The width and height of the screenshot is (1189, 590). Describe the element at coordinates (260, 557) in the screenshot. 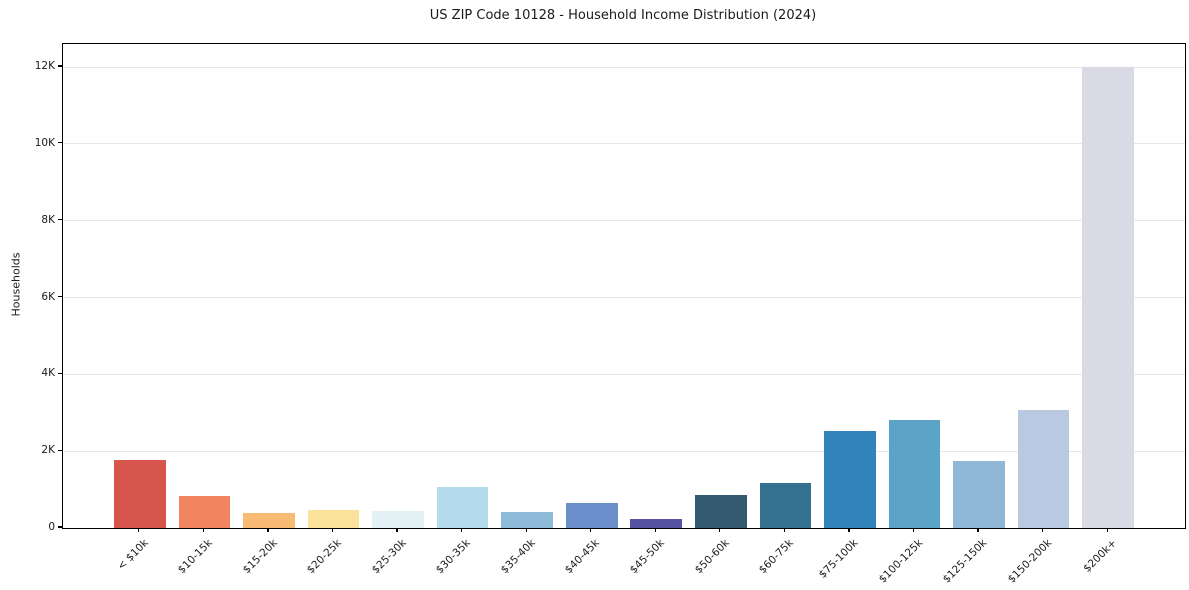

I see `x-tick-label: $15-20k` at that location.